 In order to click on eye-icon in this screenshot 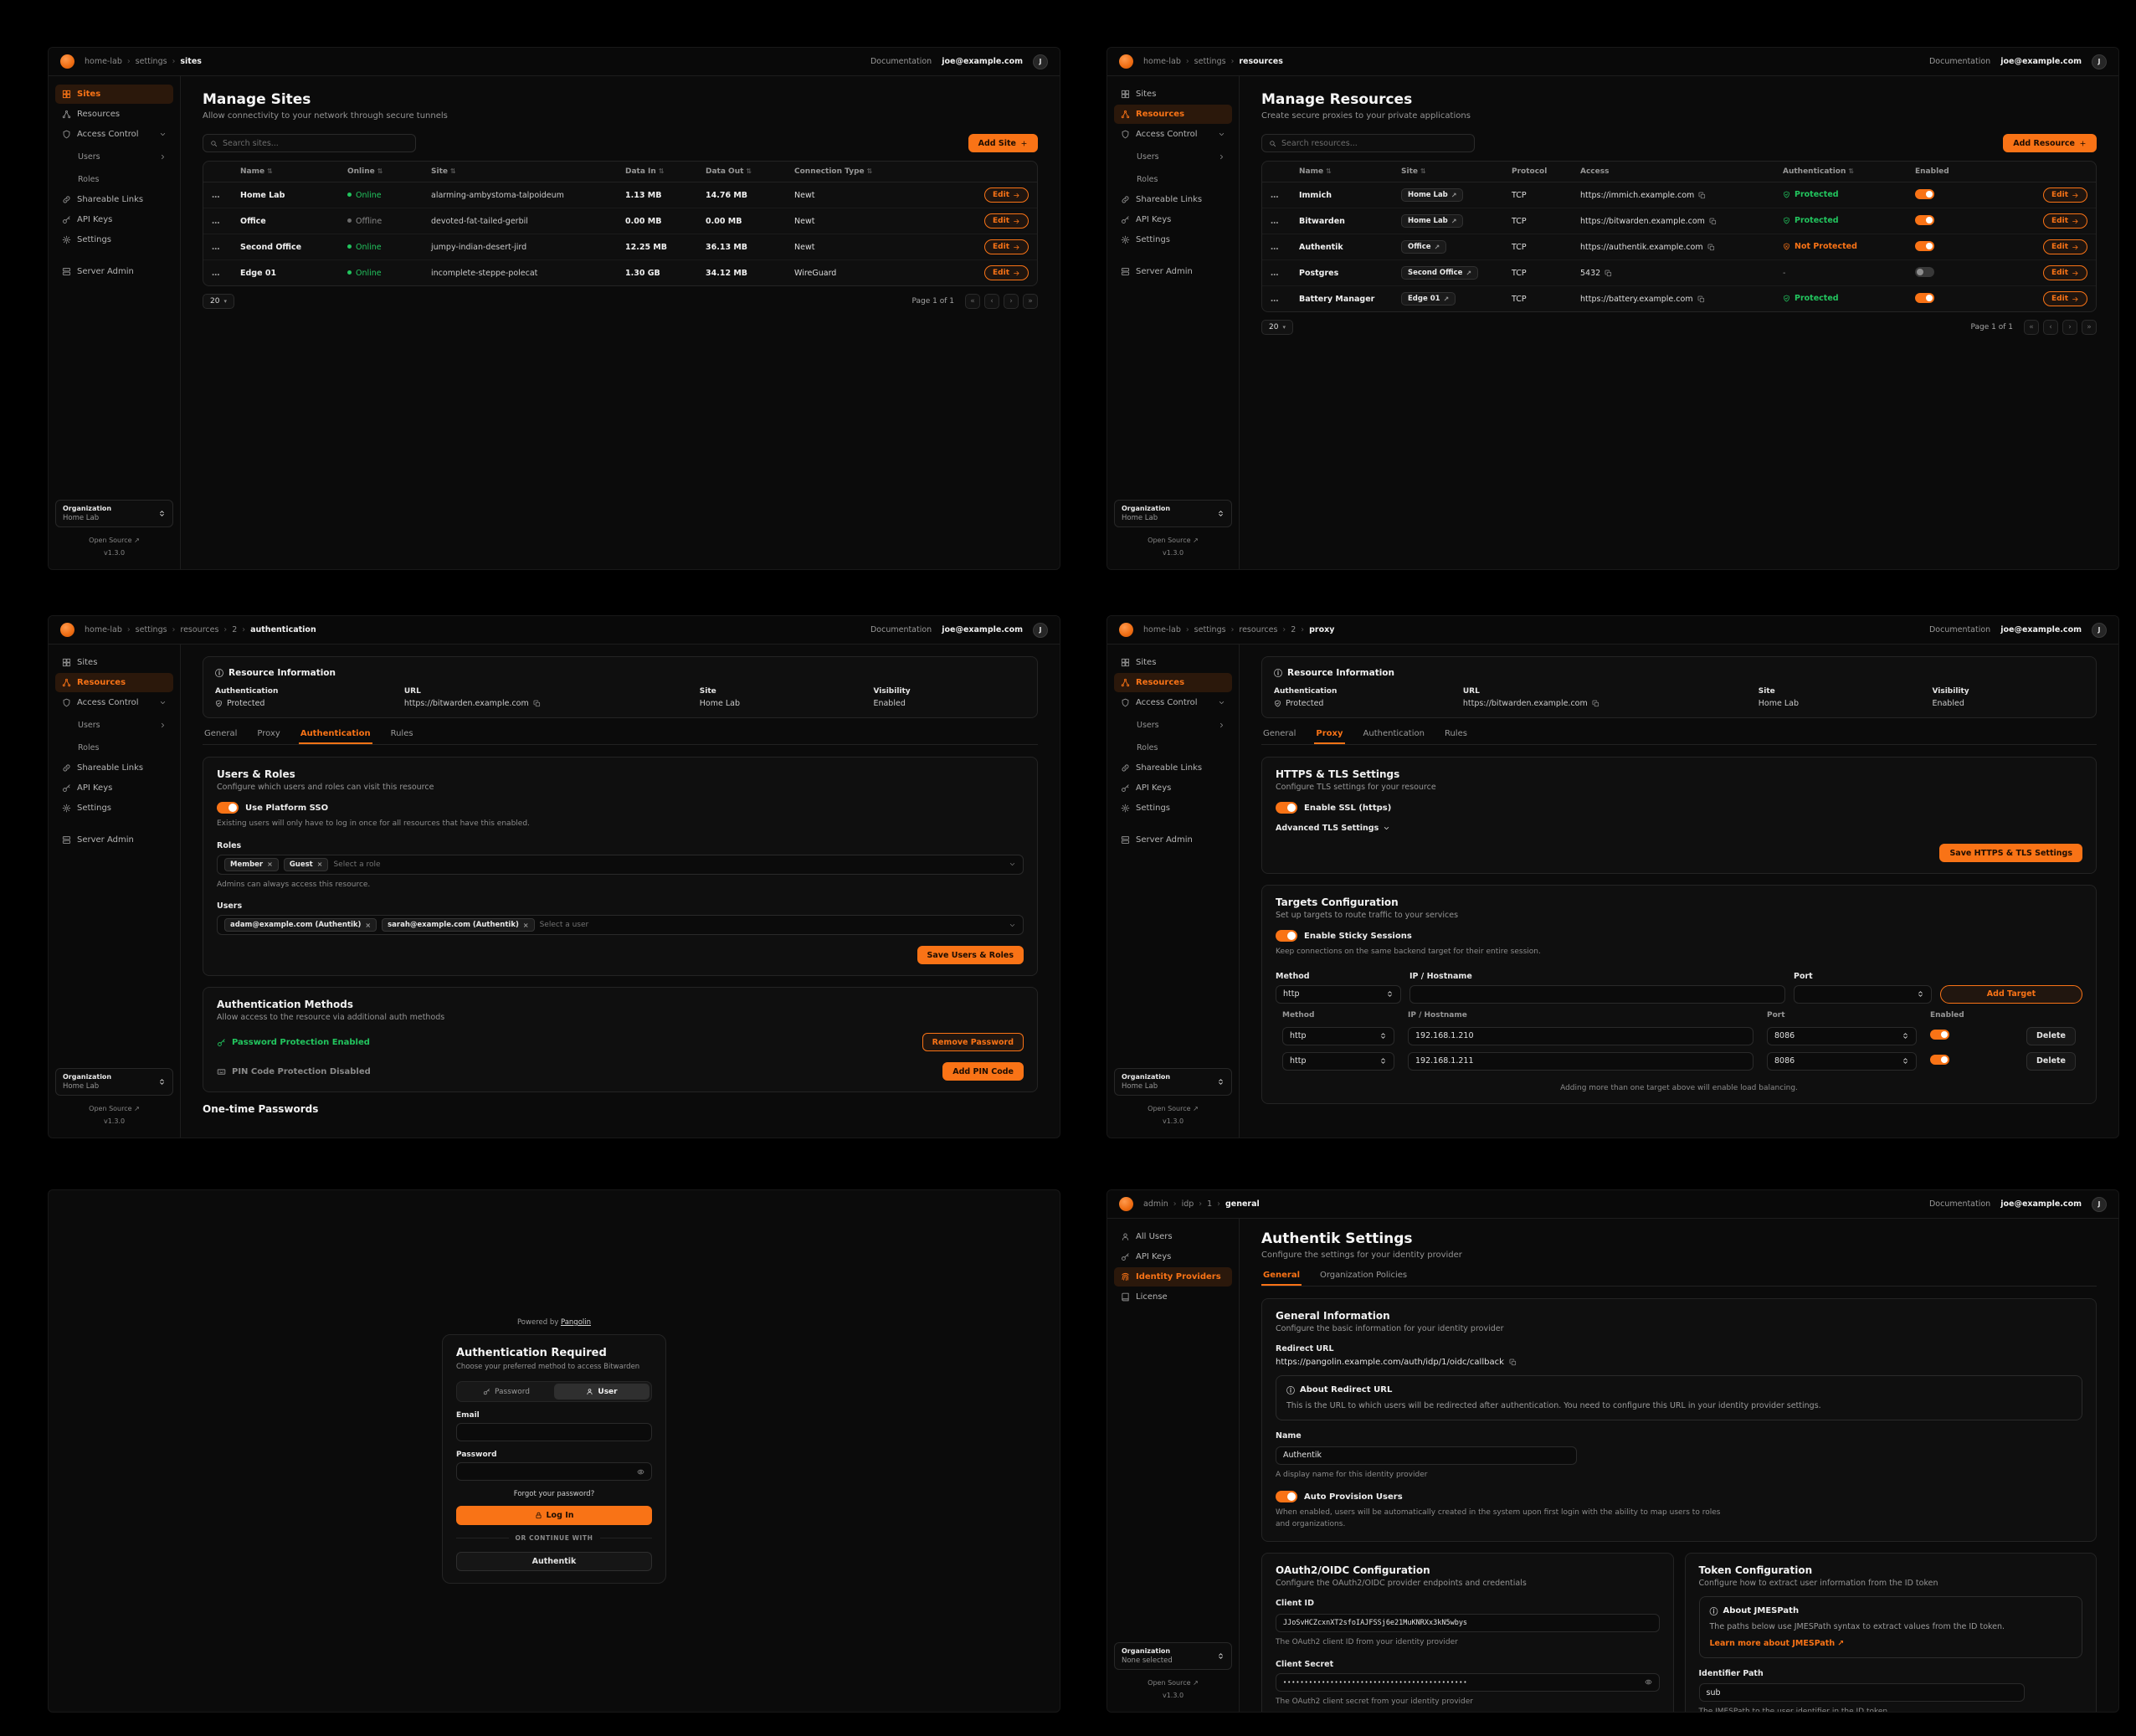, I will do `click(641, 1472)`.